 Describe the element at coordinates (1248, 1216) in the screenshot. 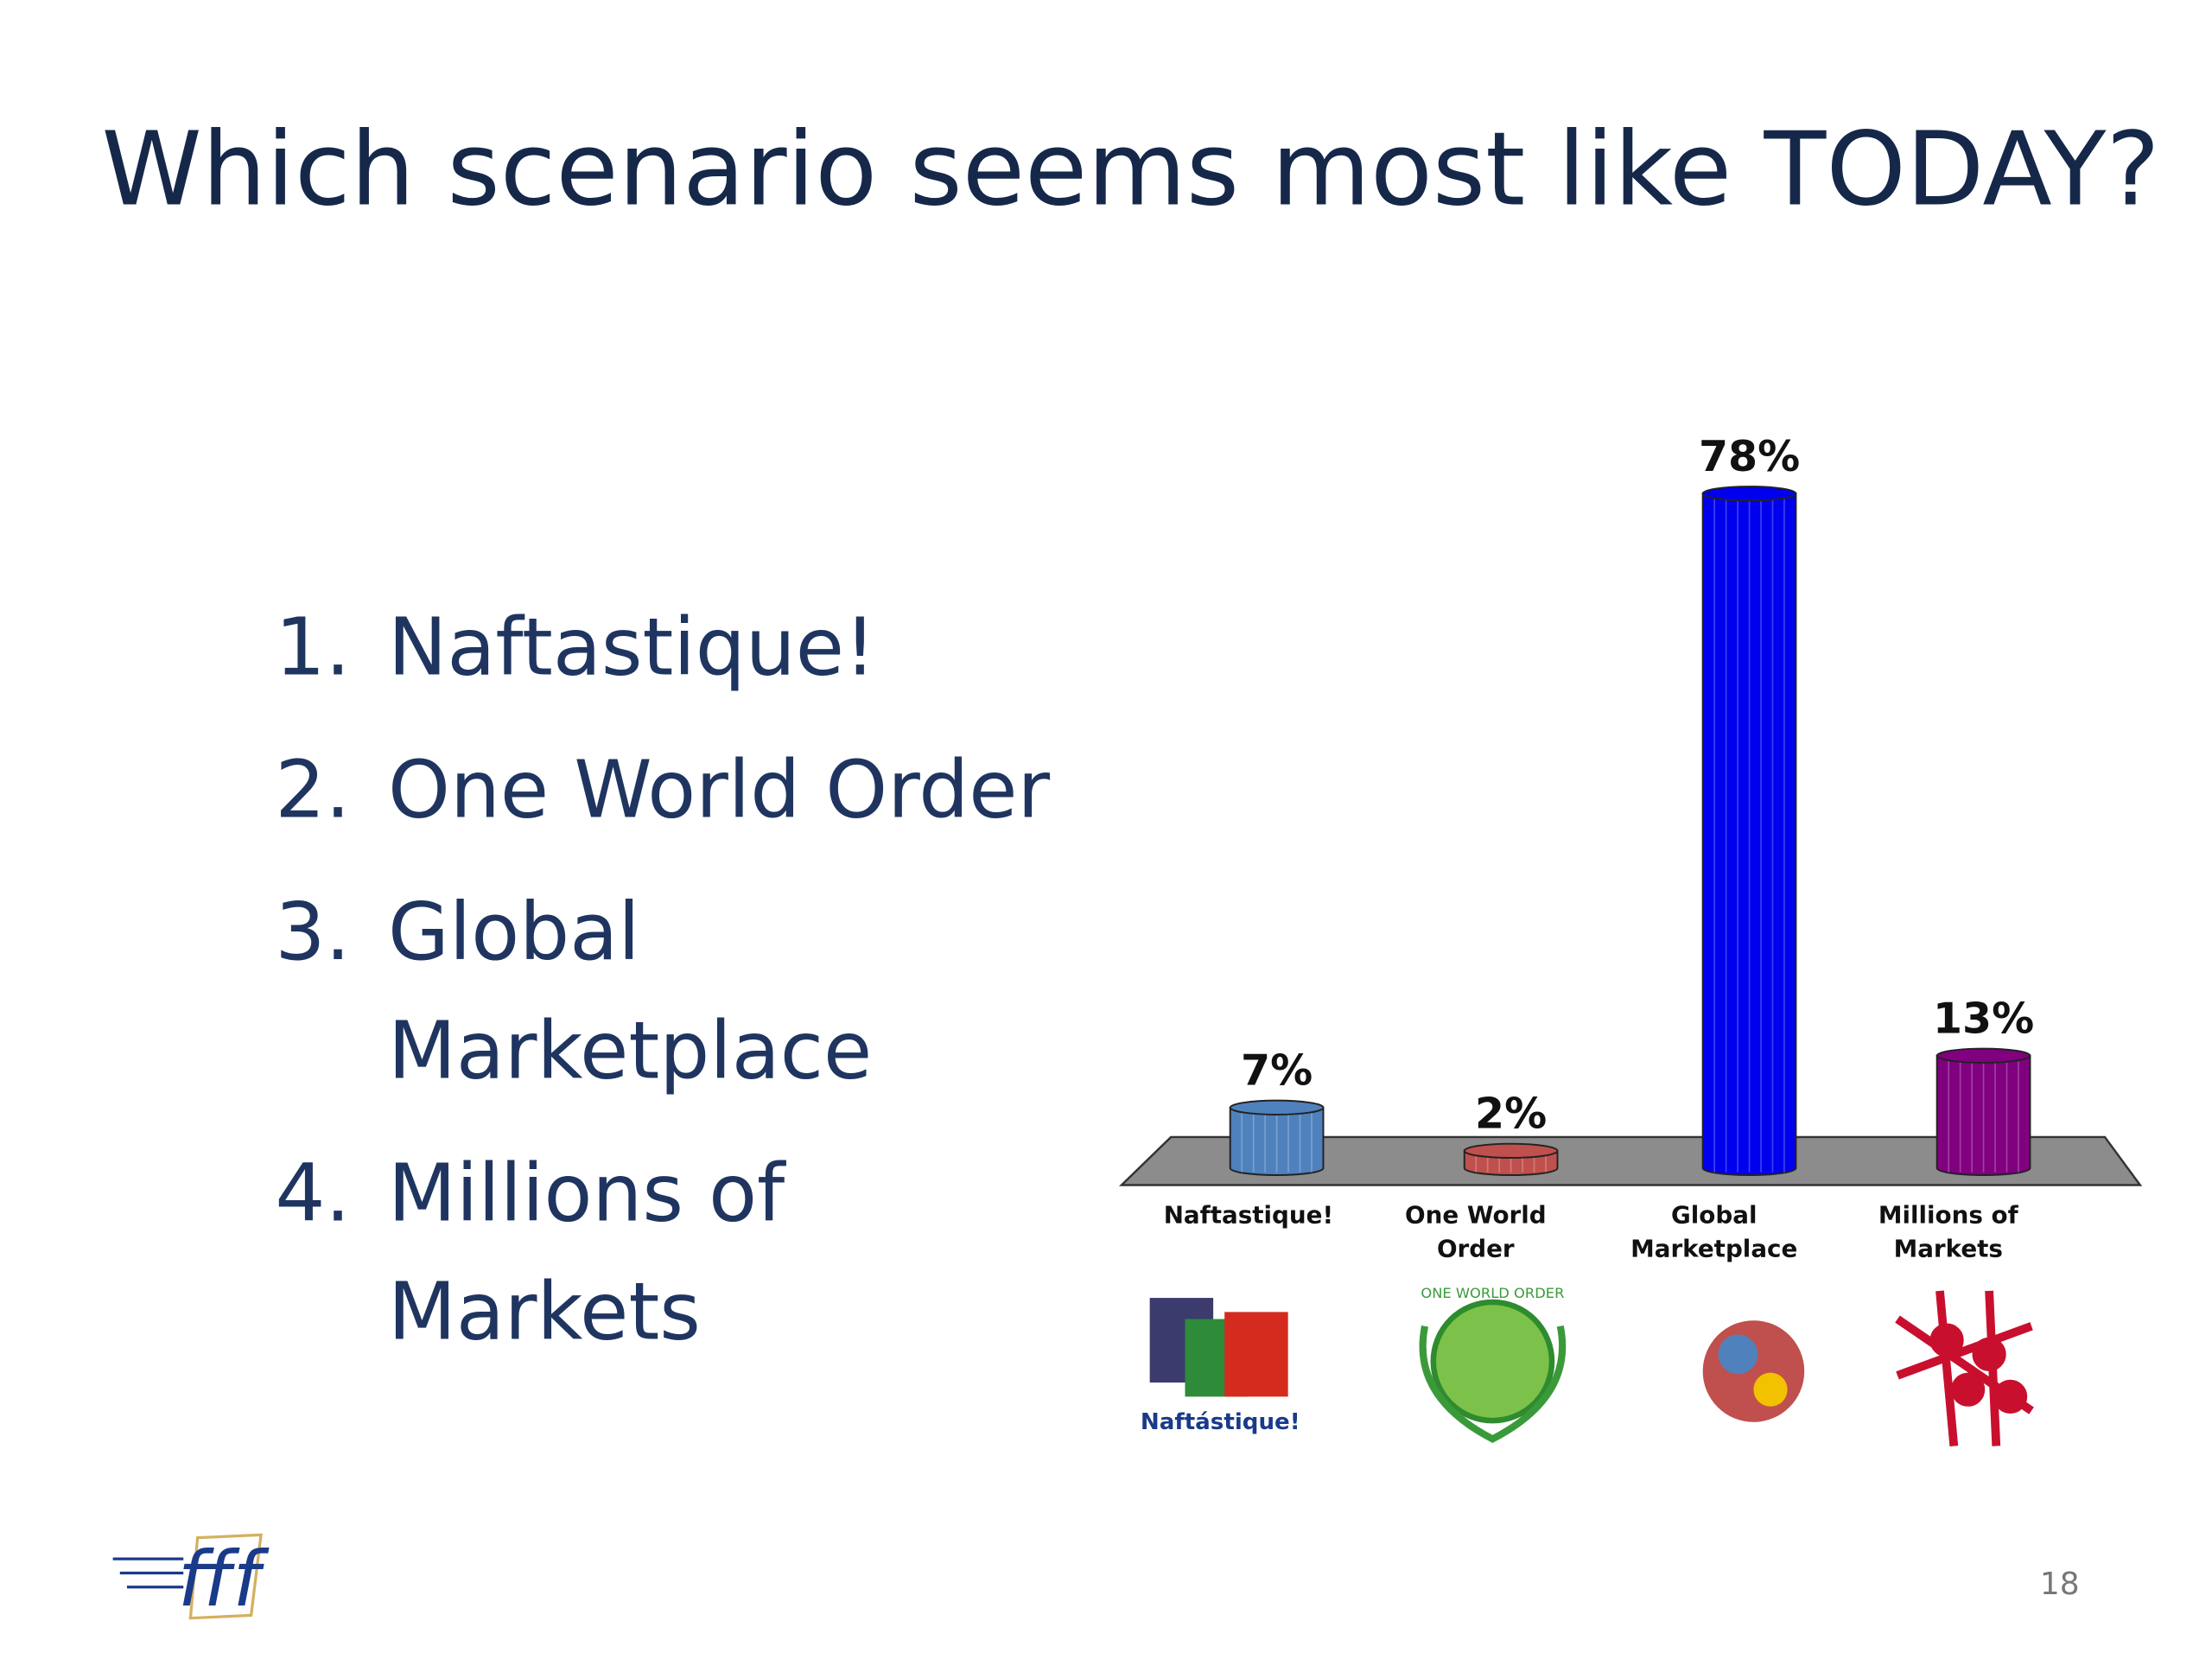

I see `category-label: Naftastique!` at that location.